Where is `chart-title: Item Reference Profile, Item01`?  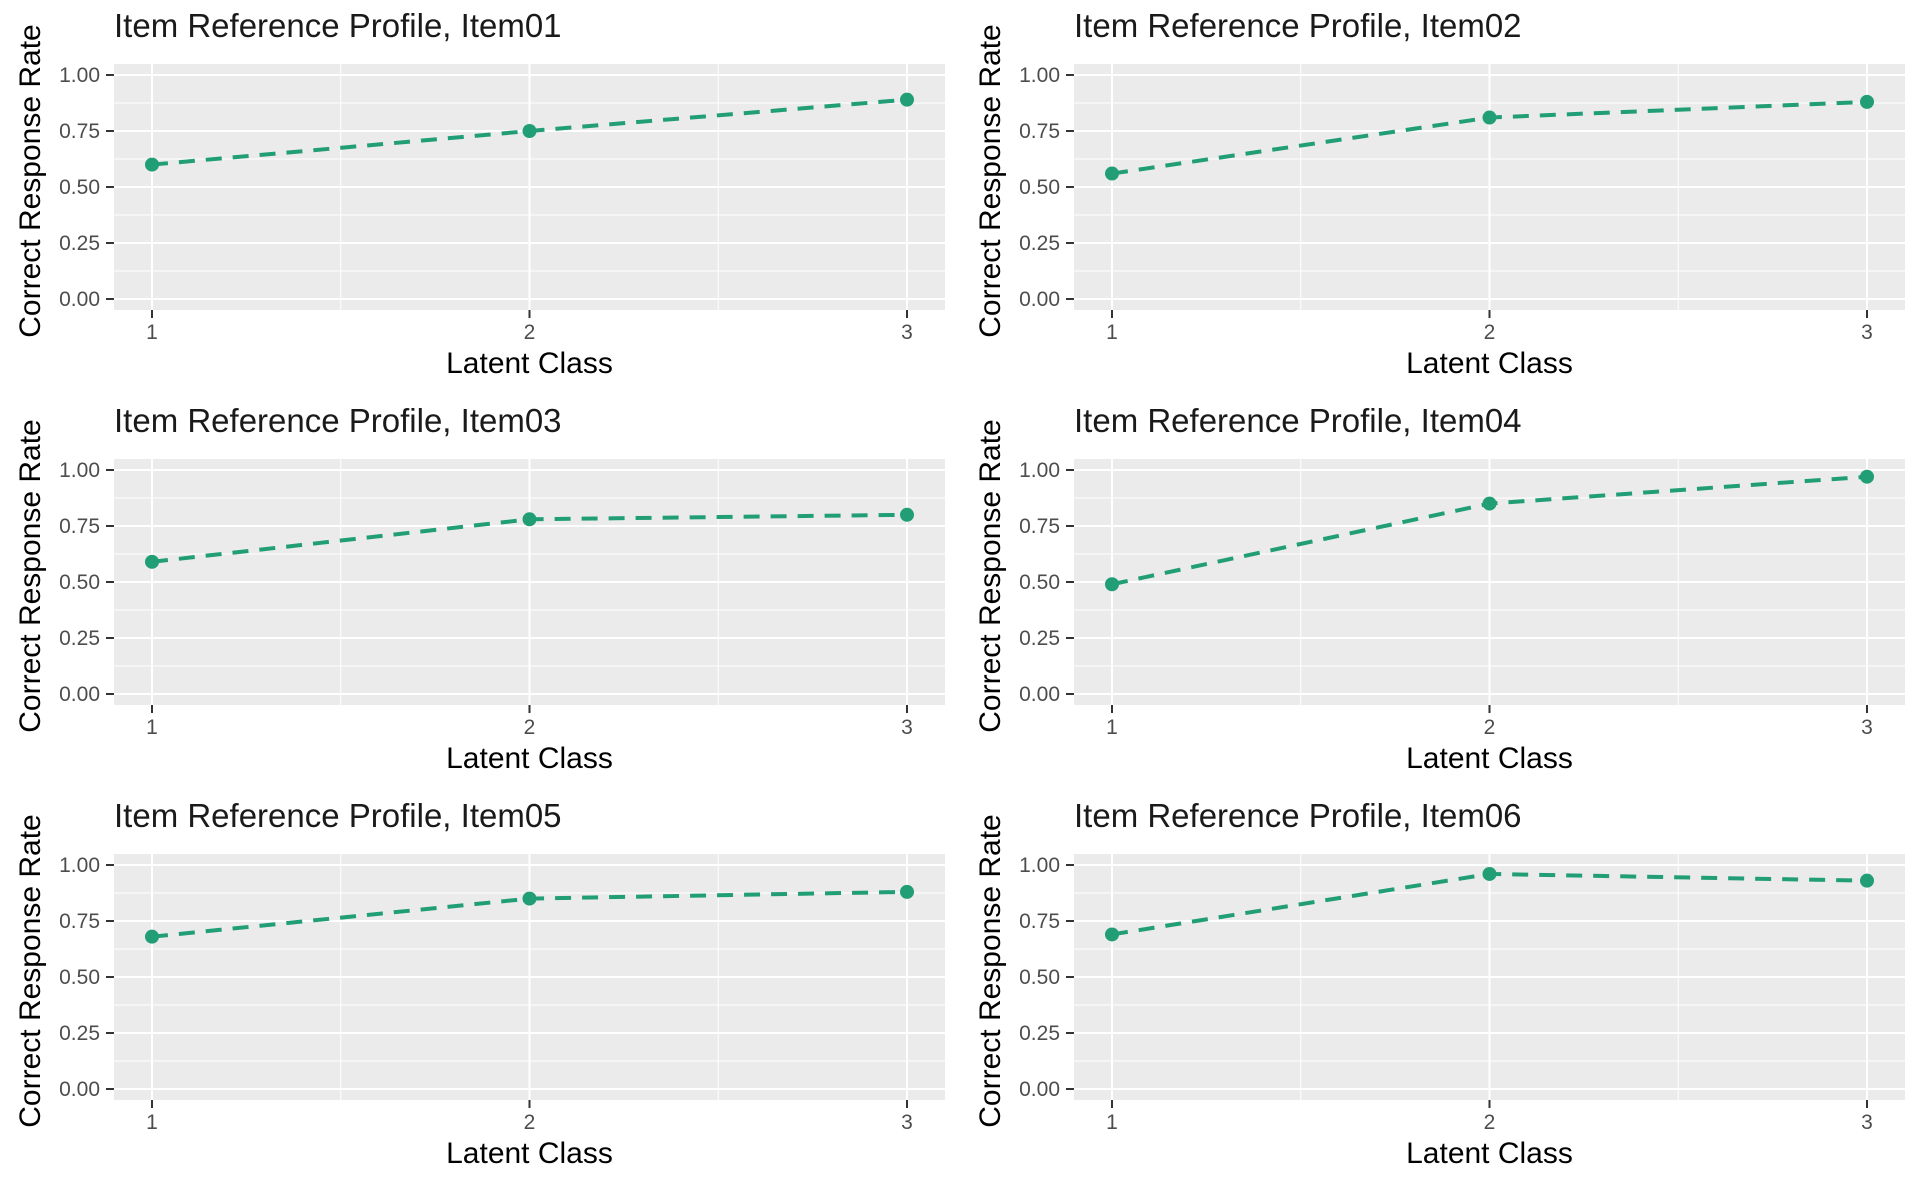 chart-title: Item Reference Profile, Item01 is located at coordinates (338, 25).